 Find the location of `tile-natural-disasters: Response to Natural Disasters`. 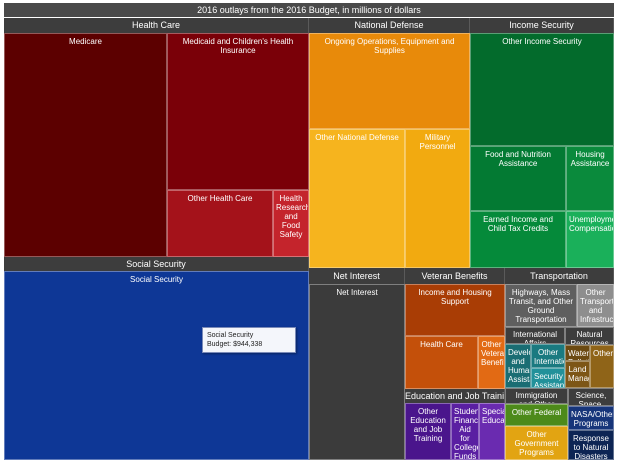

tile-natural-disasters: Response to Natural Disasters is located at coordinates (591, 445).